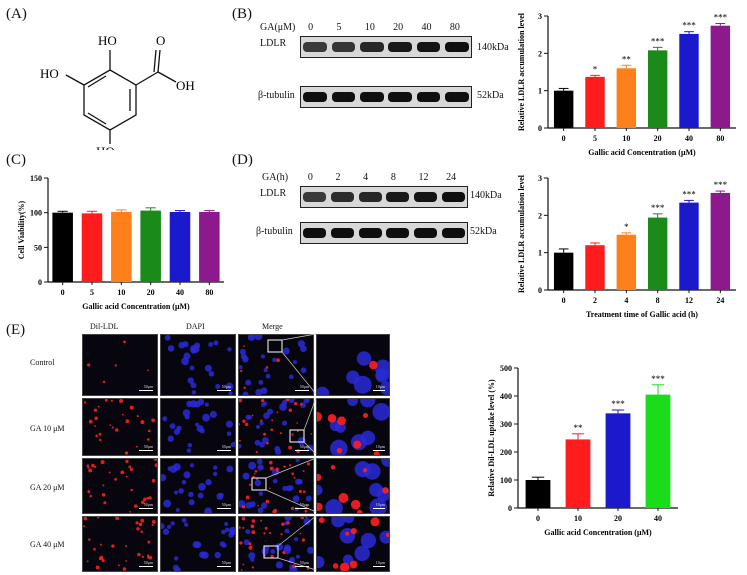 This screenshot has height=575, width=747. What do you see at coordinates (721, 185) in the screenshot?
I see `chart-d-sig-5: ***` at bounding box center [721, 185].